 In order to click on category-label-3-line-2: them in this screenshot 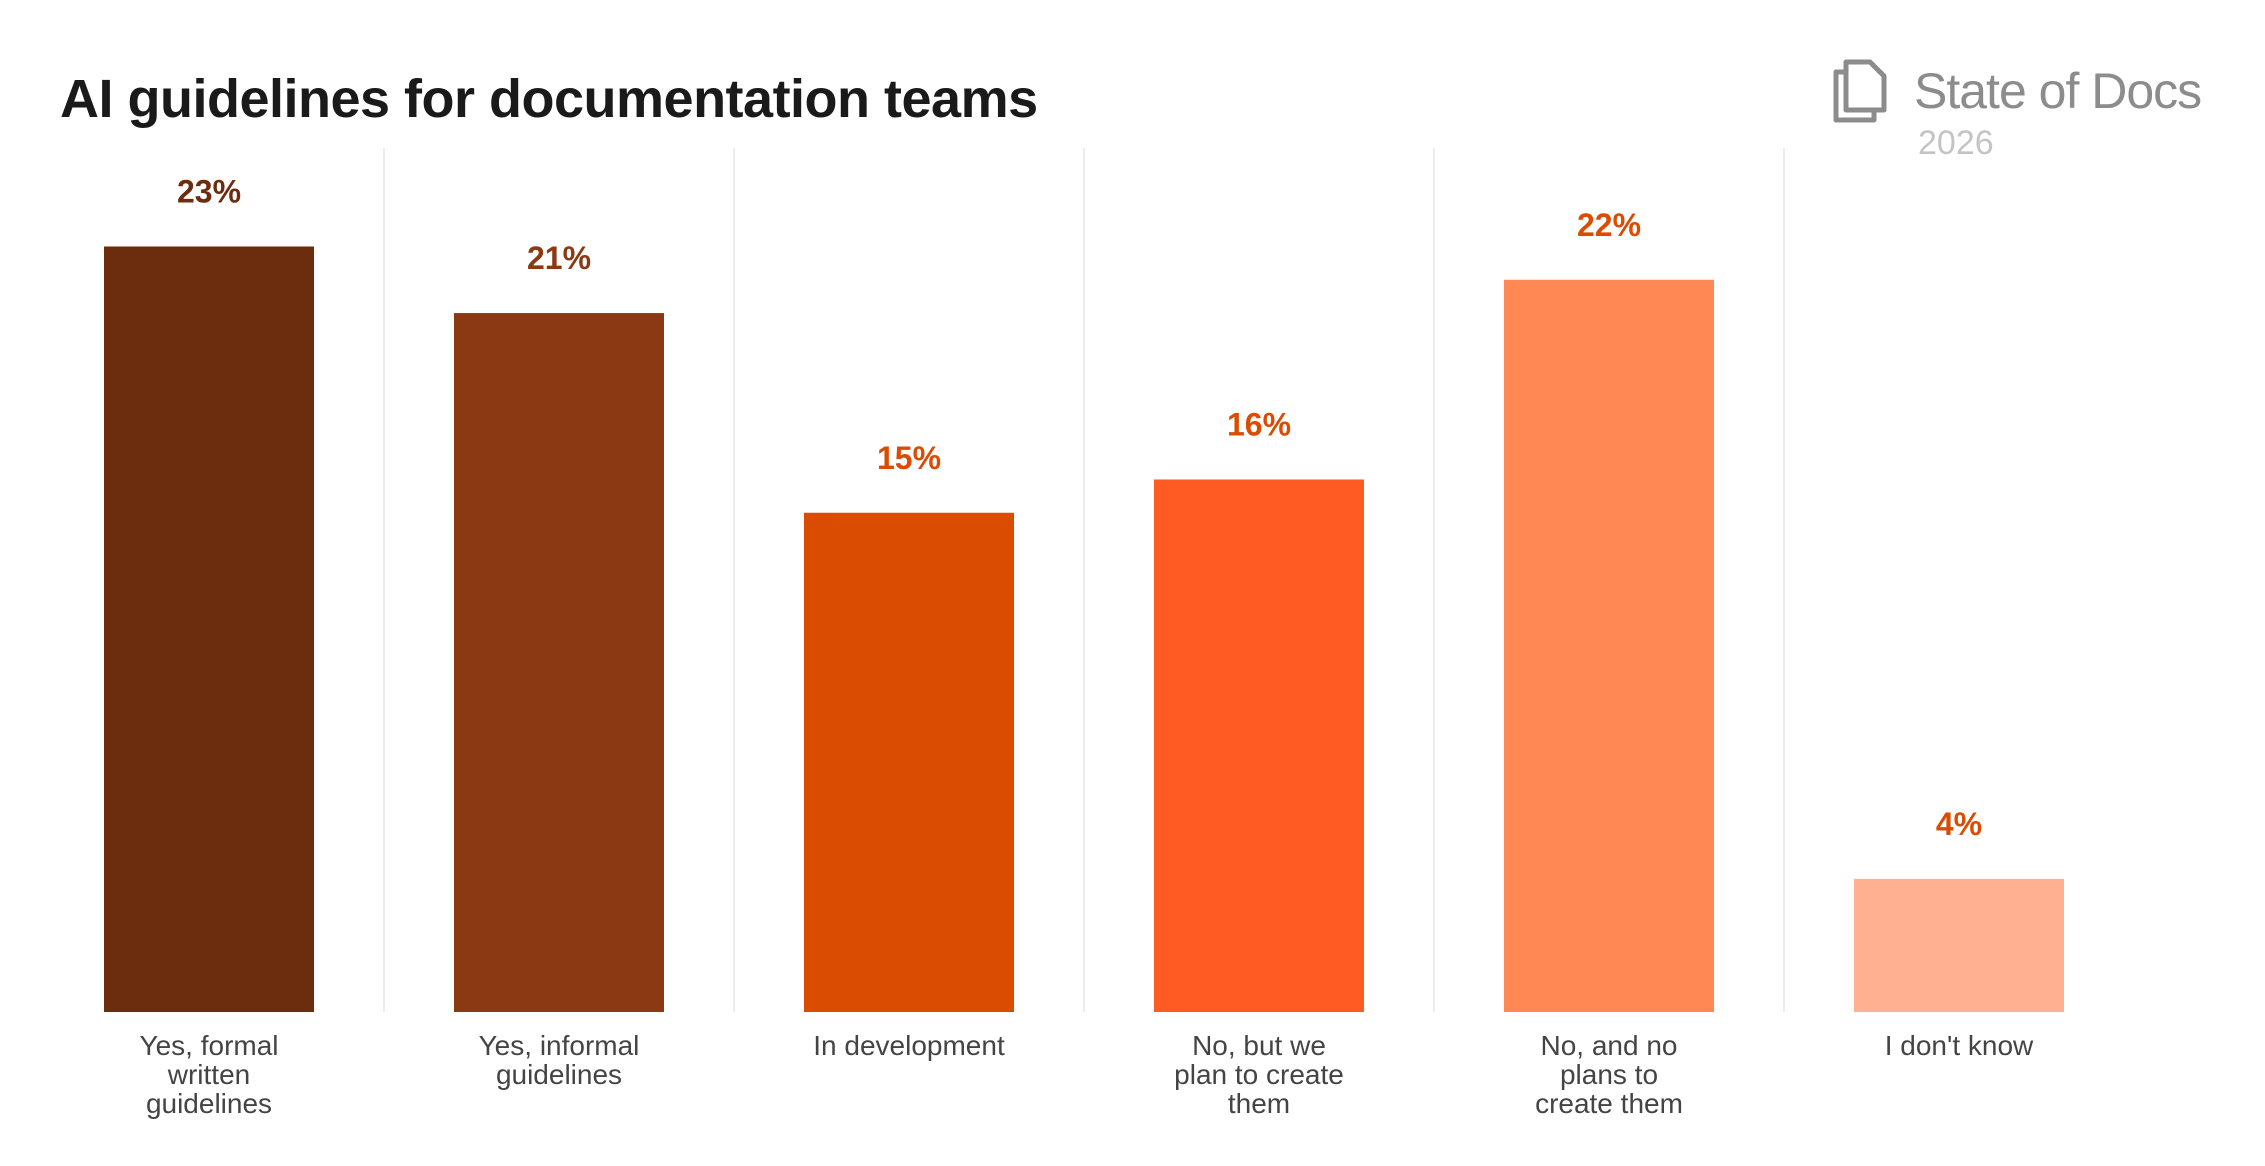, I will do `click(1259, 1103)`.